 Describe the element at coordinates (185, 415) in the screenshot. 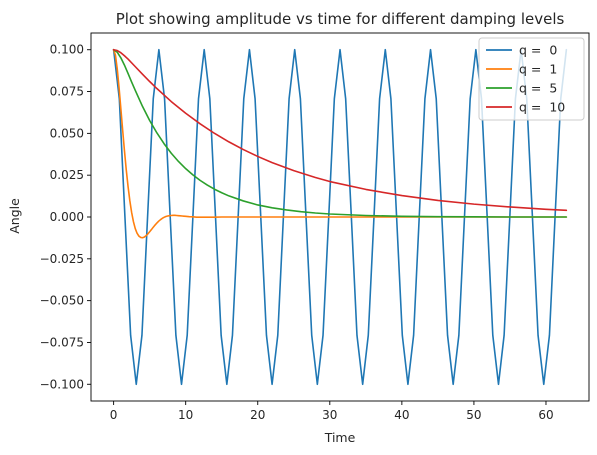

I see `x-tick-label: 10` at that location.